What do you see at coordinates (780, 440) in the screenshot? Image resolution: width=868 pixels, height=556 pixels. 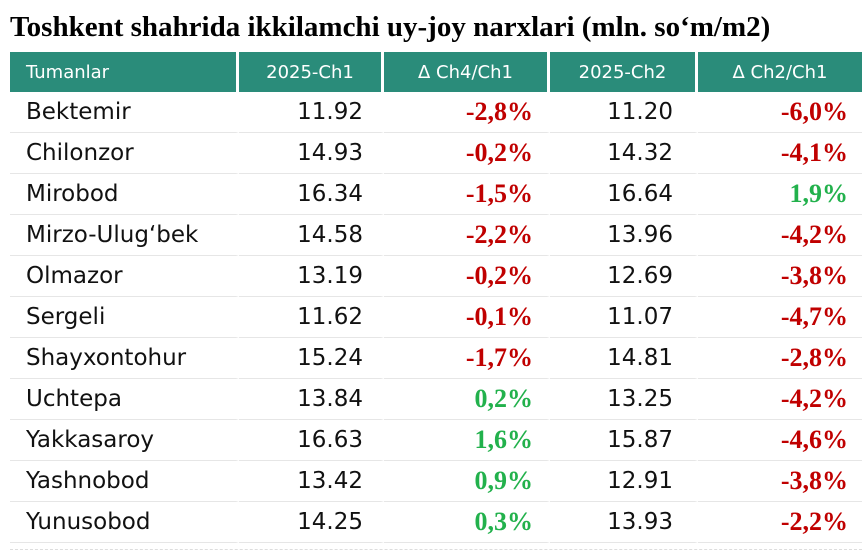 I see `delta-ch2-ch1-cell: -4,6%` at bounding box center [780, 440].